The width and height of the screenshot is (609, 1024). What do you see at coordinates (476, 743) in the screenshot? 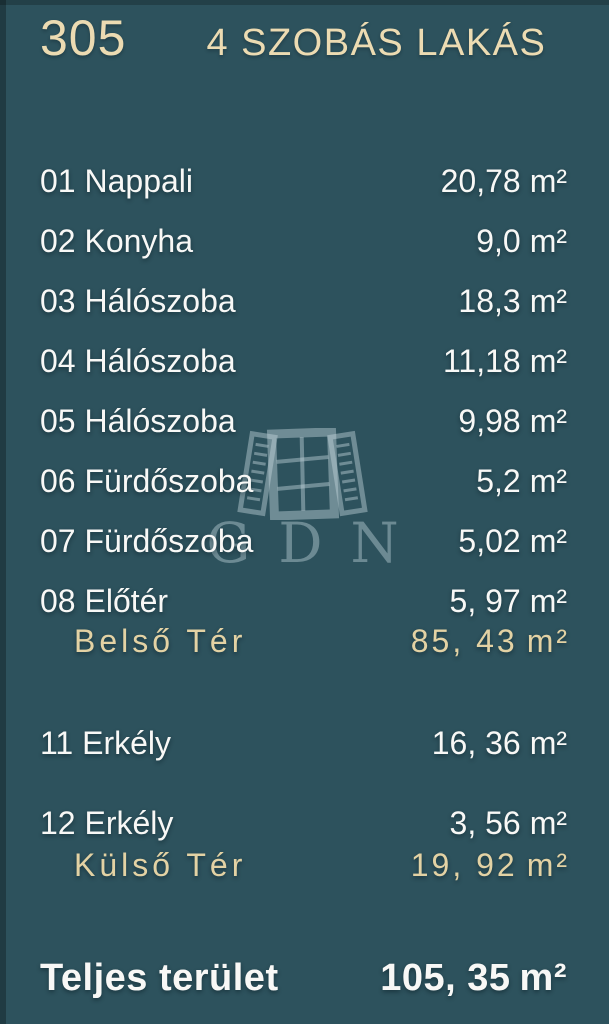
I see `area-value: 16, 36` at bounding box center [476, 743].